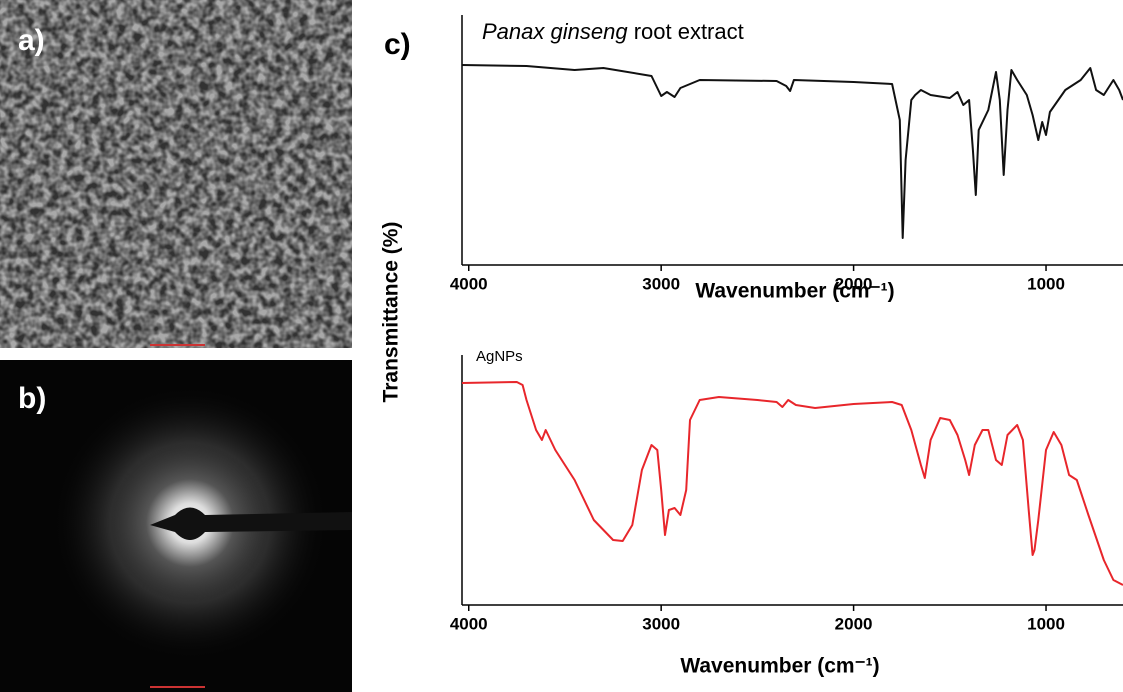 Image resolution: width=1123 pixels, height=692 pixels. What do you see at coordinates (689, 31) in the screenshot?
I see `title-part: root extract` at bounding box center [689, 31].